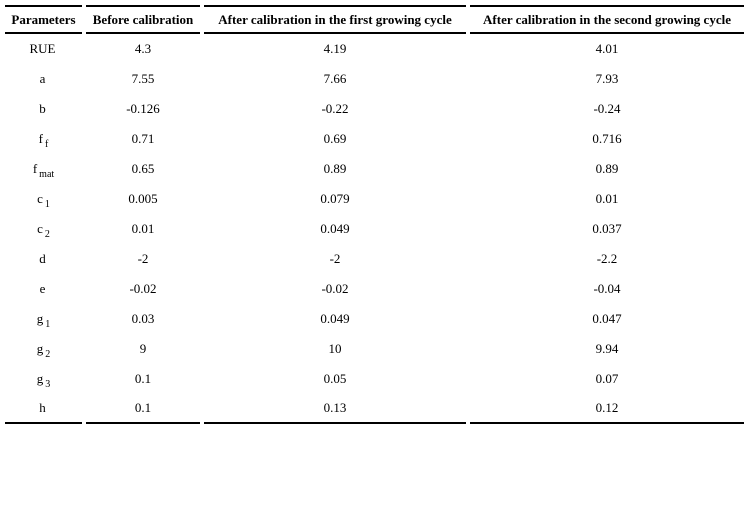 This screenshot has height=528, width=752. I want to click on param-cell: h, so click(43, 409).